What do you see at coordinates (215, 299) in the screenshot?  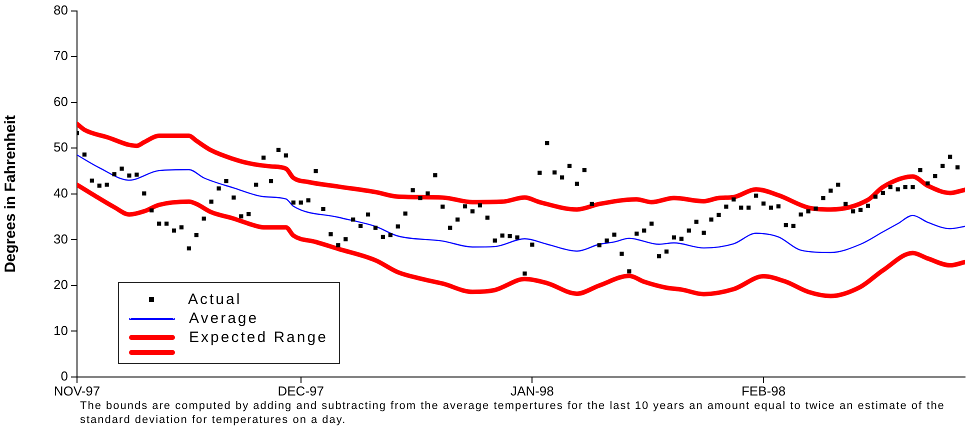 I see `legend-label: Actual` at bounding box center [215, 299].